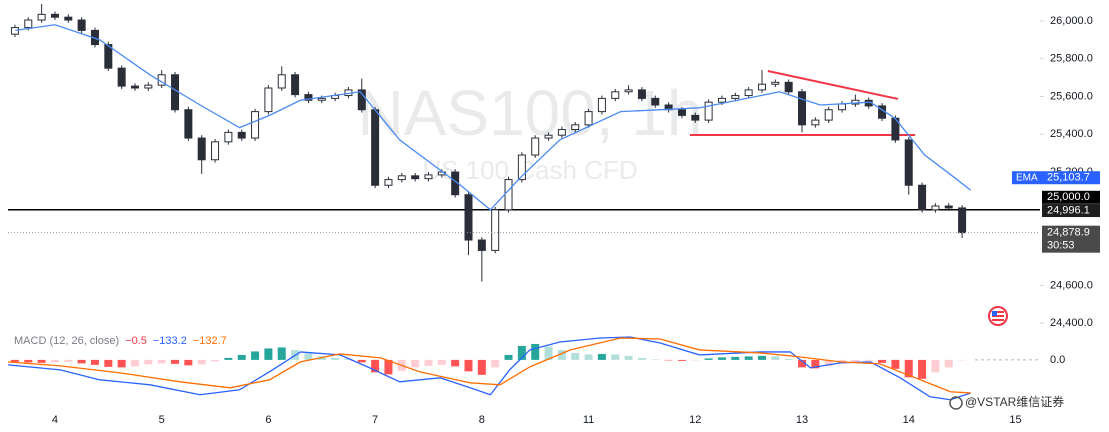 The image size is (1109, 432). Describe the element at coordinates (588, 420) in the screenshot. I see `x-tick-label: 11` at that location.